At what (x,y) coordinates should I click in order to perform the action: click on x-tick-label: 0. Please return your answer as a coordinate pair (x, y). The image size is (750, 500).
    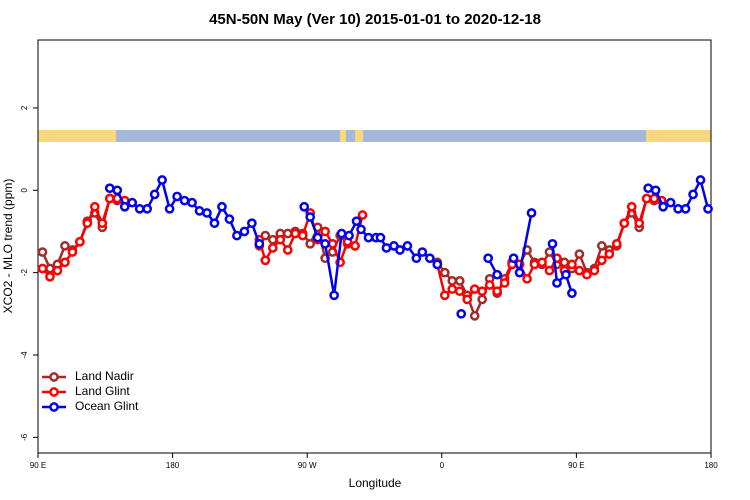
    Looking at the image, I should click on (442, 465).